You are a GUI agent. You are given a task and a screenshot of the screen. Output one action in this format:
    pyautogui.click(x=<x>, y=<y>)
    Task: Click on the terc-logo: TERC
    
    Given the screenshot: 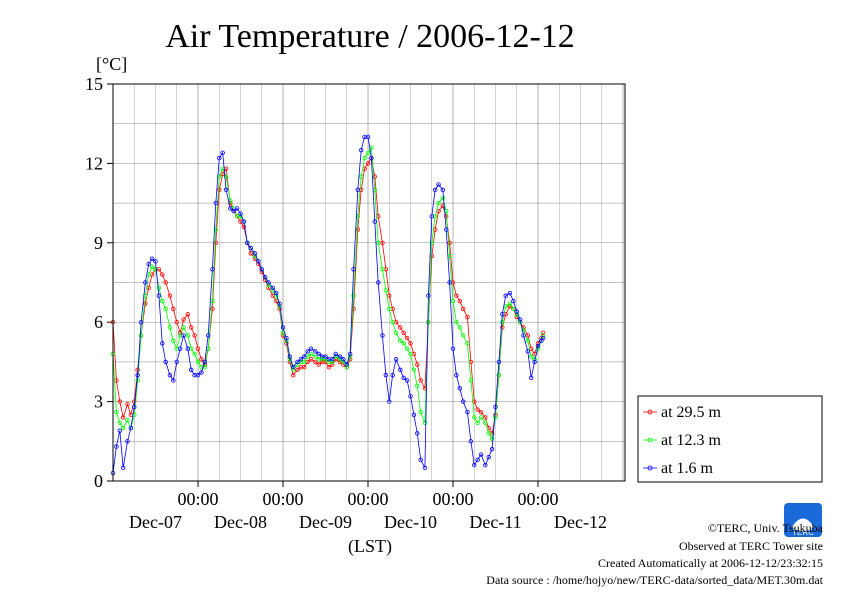 What is the action you would take?
    pyautogui.click(x=803, y=520)
    